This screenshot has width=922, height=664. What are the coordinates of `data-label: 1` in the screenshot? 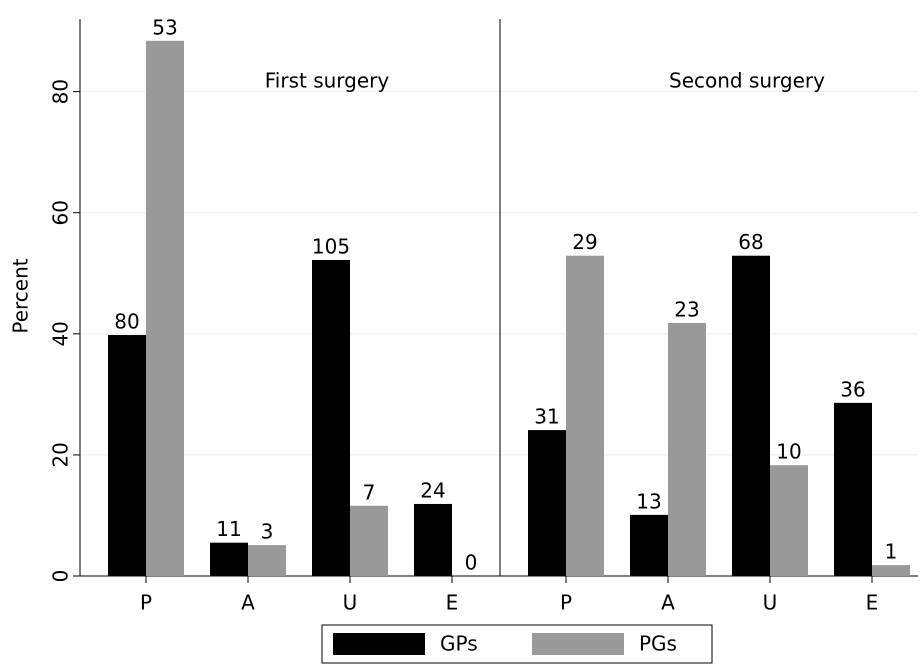 It's located at (891, 552).